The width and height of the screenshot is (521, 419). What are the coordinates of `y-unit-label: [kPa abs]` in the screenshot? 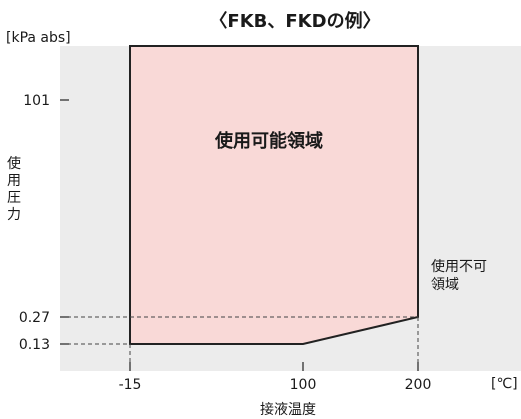 It's located at (38, 38).